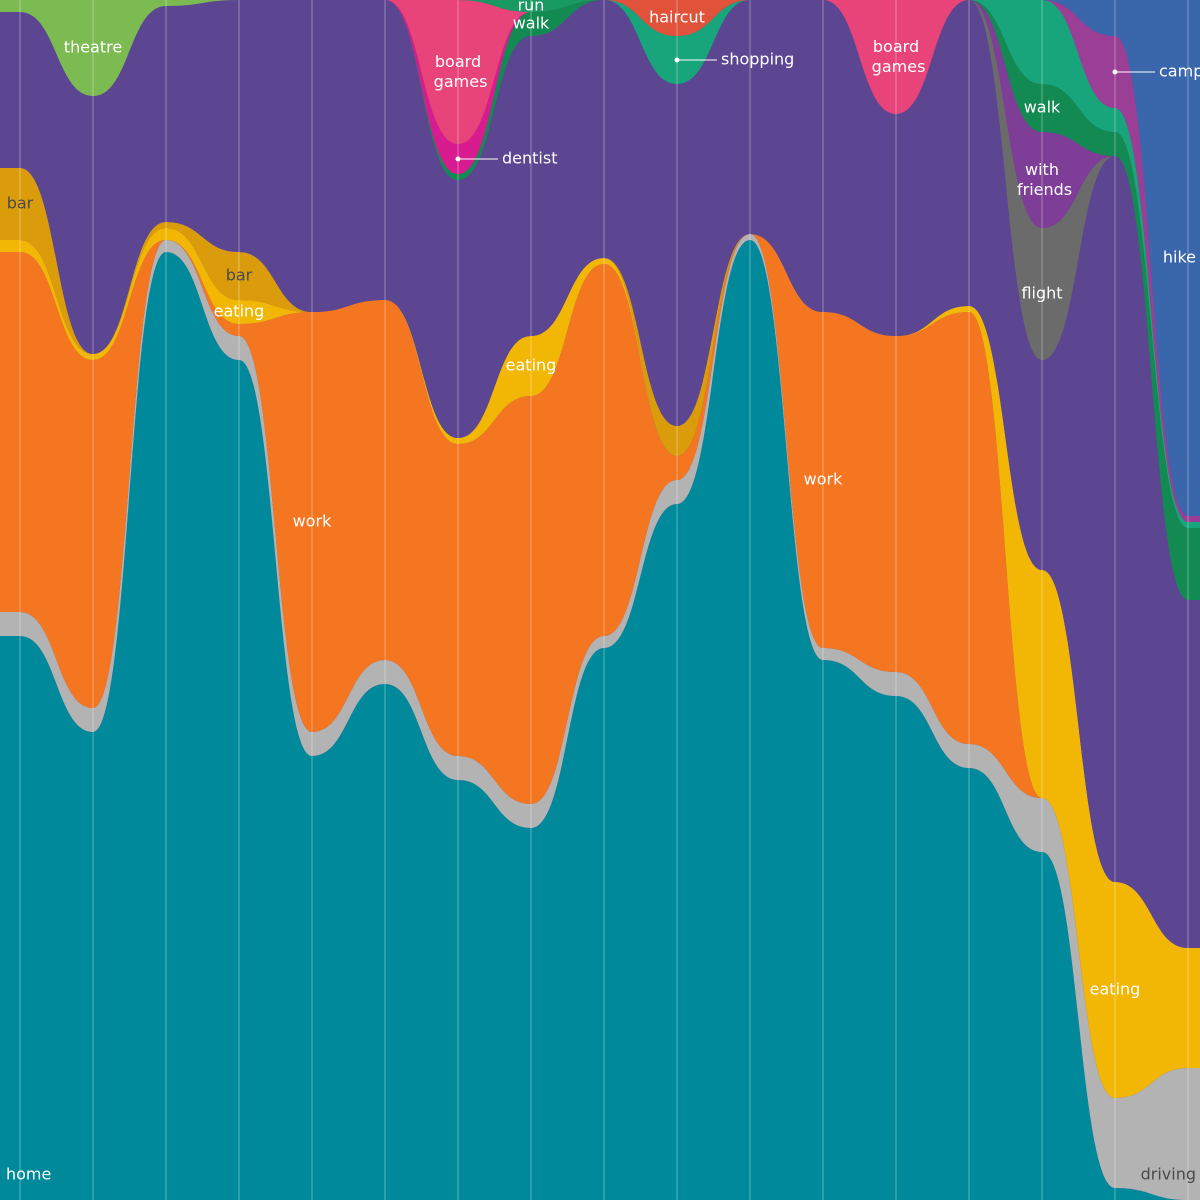 This screenshot has width=1200, height=1200. I want to click on series-label: shopping, so click(757, 59).